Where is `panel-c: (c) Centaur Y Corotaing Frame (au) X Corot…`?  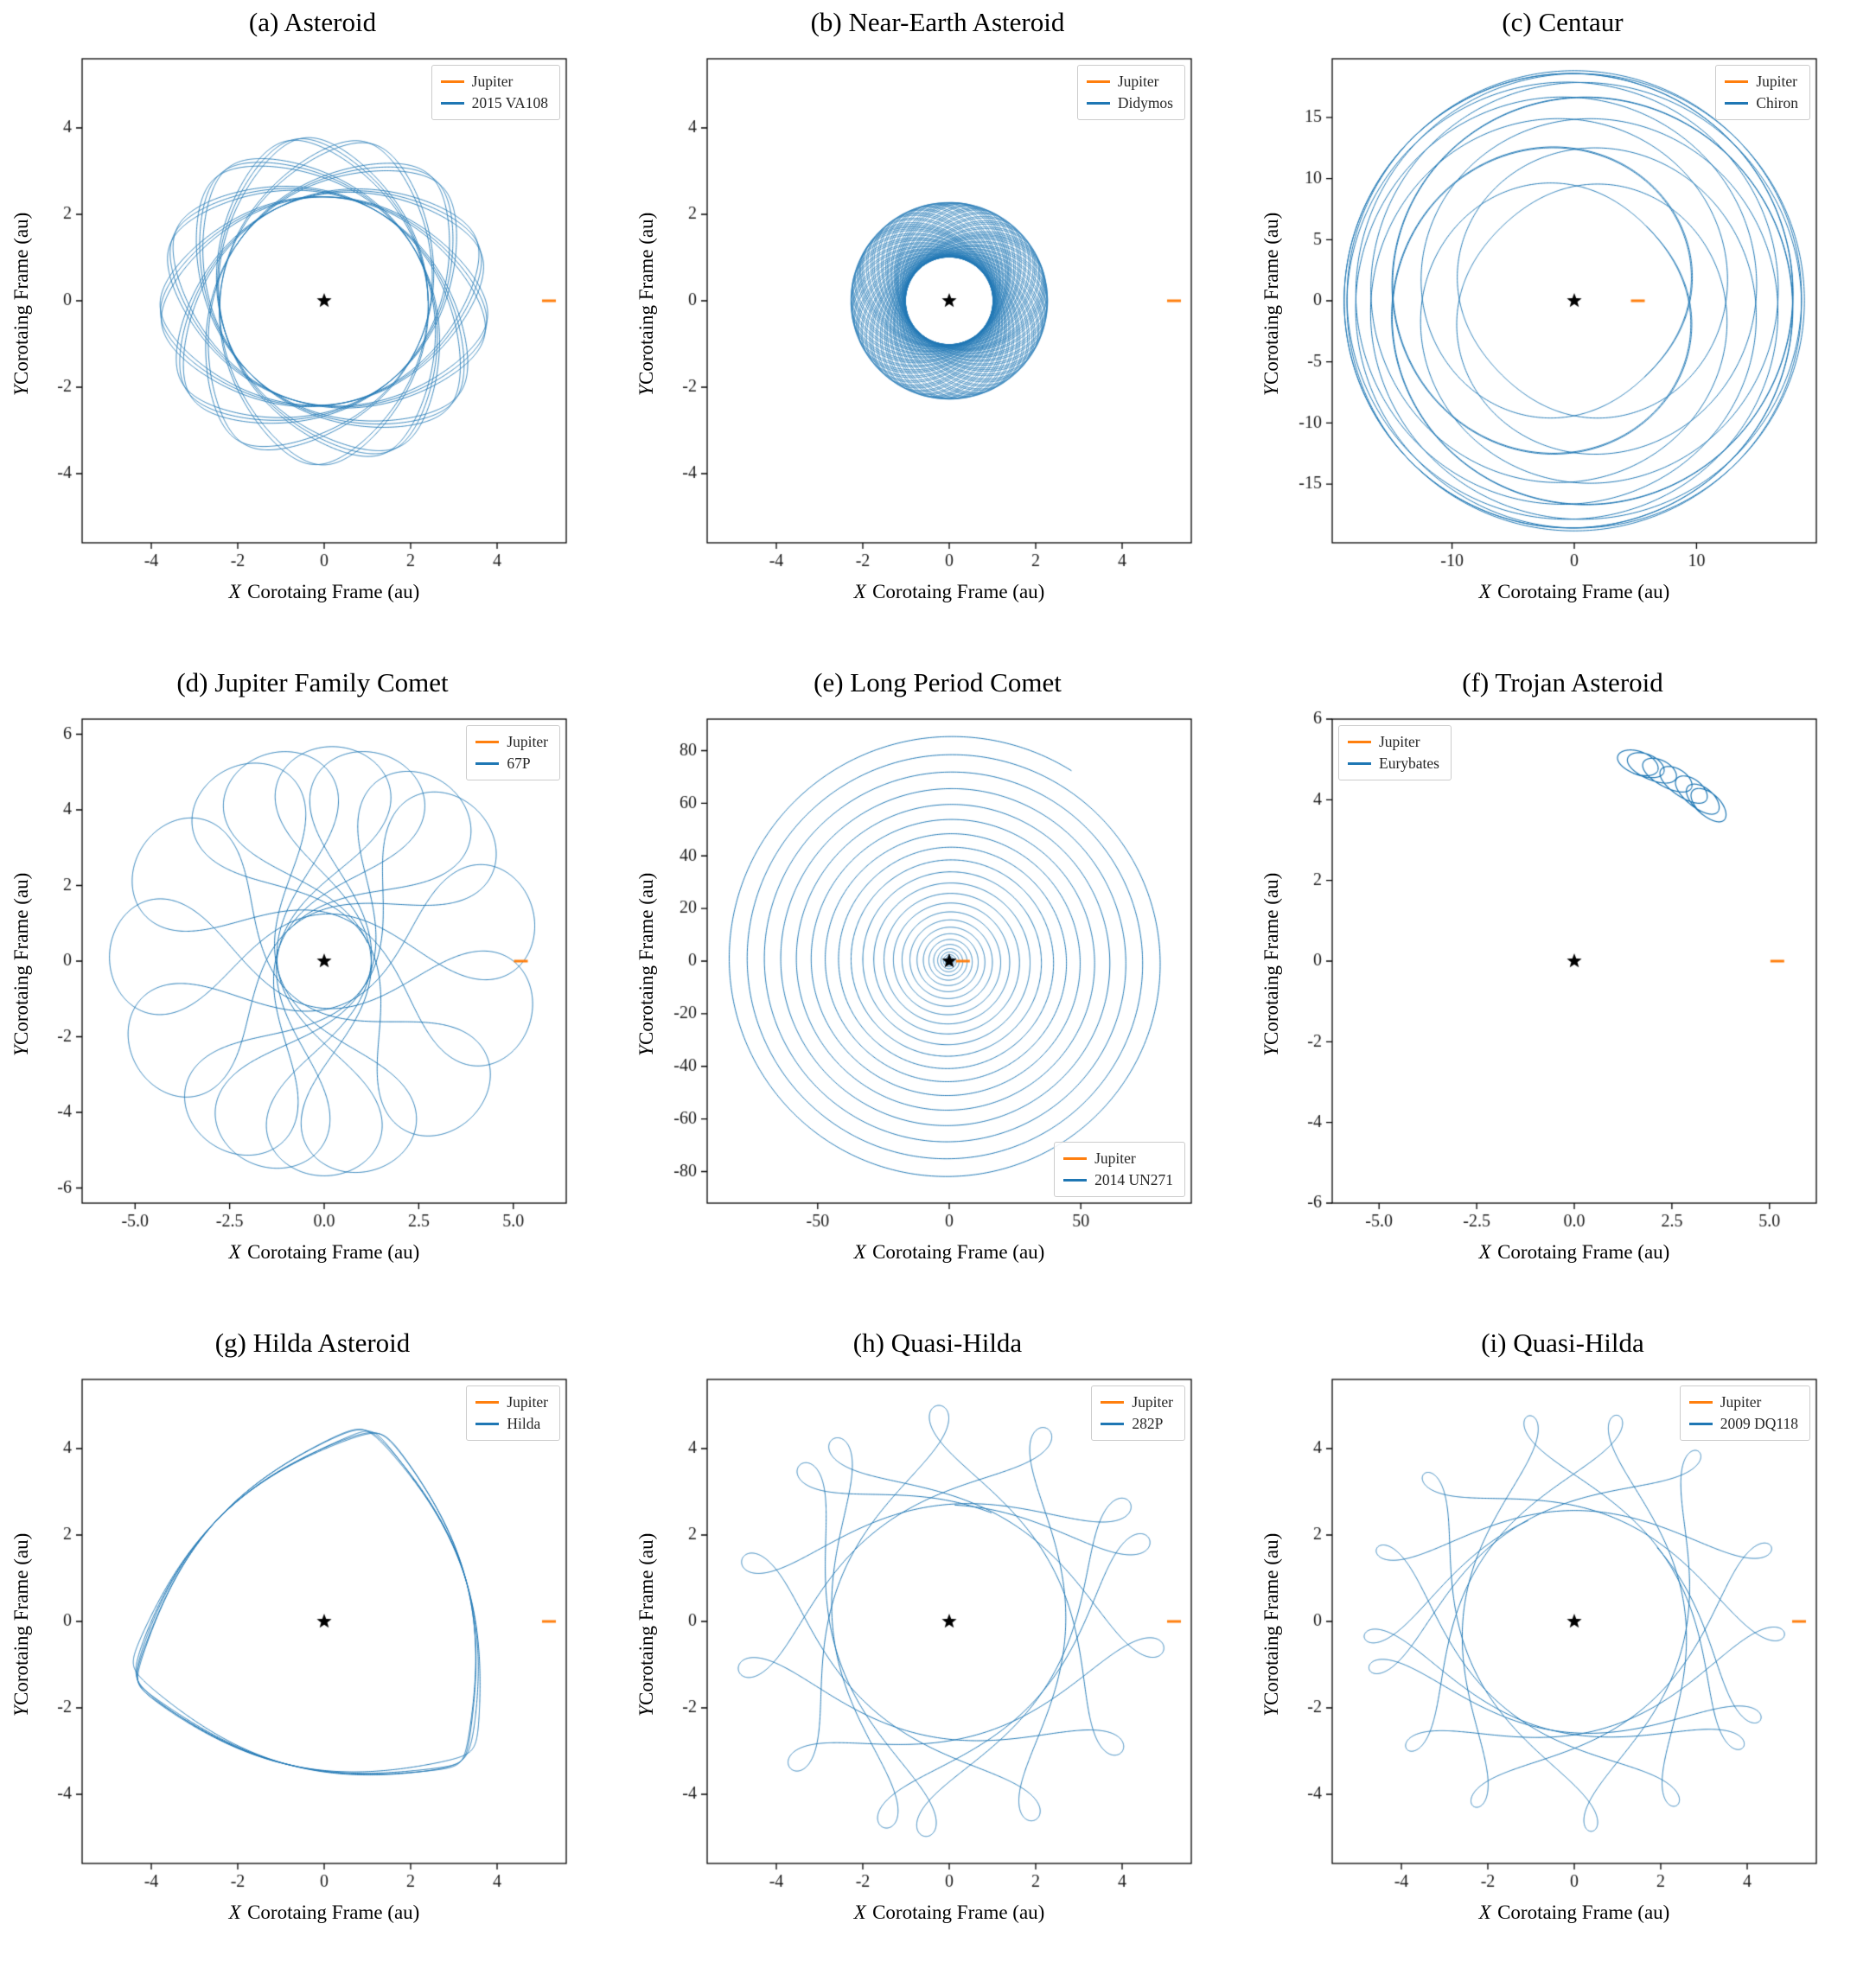 panel-c: (c) Centaur Y Corotaing Frame (au) X Corot… is located at coordinates (1562, 330).